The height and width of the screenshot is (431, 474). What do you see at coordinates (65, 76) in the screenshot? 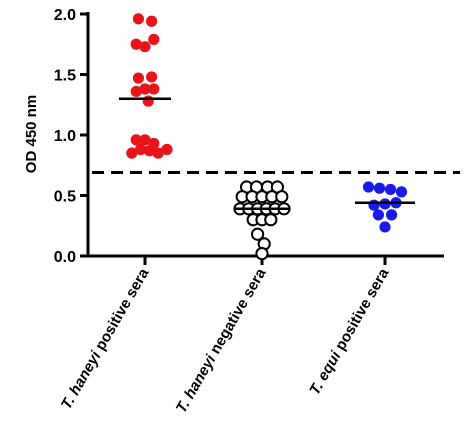
I see `y-tick-label: 1.5` at bounding box center [65, 76].